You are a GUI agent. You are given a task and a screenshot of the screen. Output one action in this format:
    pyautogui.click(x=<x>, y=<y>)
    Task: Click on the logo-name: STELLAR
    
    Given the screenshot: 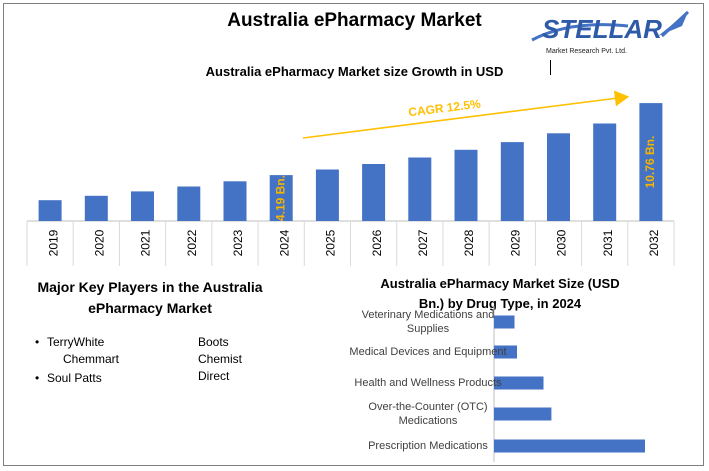 What is the action you would take?
    pyautogui.click(x=602, y=29)
    